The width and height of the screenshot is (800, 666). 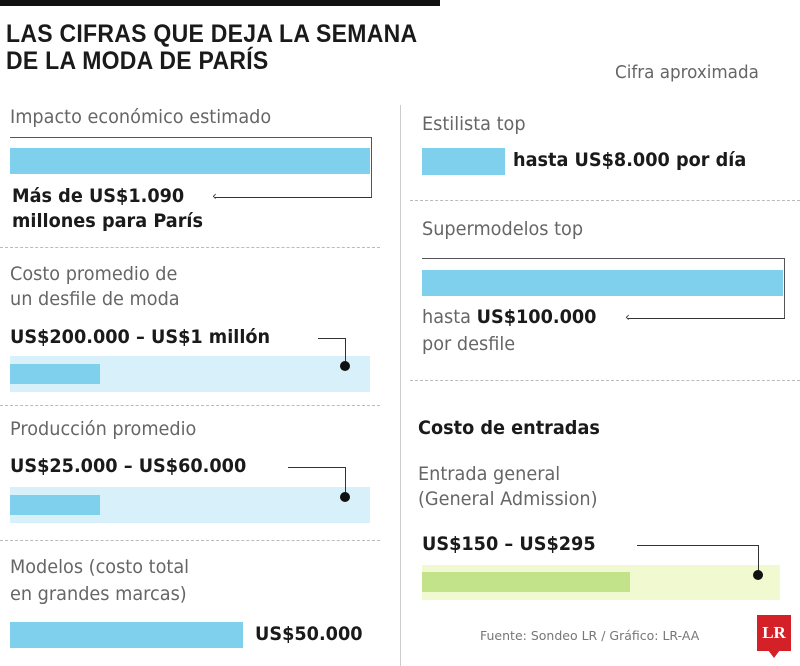 I want to click on impact-label: Impacto económico estimado, so click(x=141, y=117).